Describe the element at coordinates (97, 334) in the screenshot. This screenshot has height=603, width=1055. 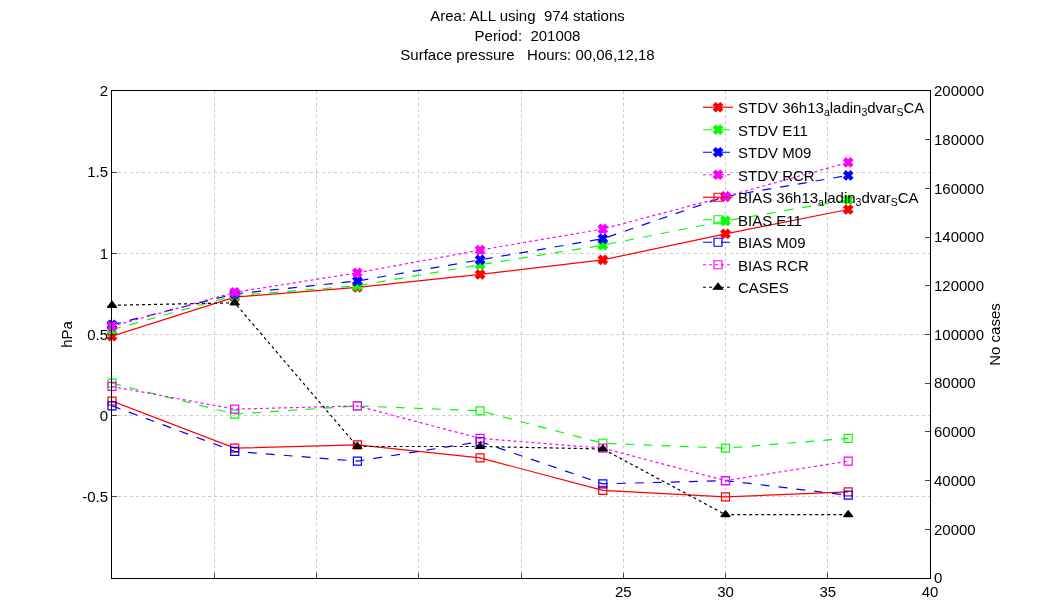
I see `y-tick-label: 0.5` at that location.